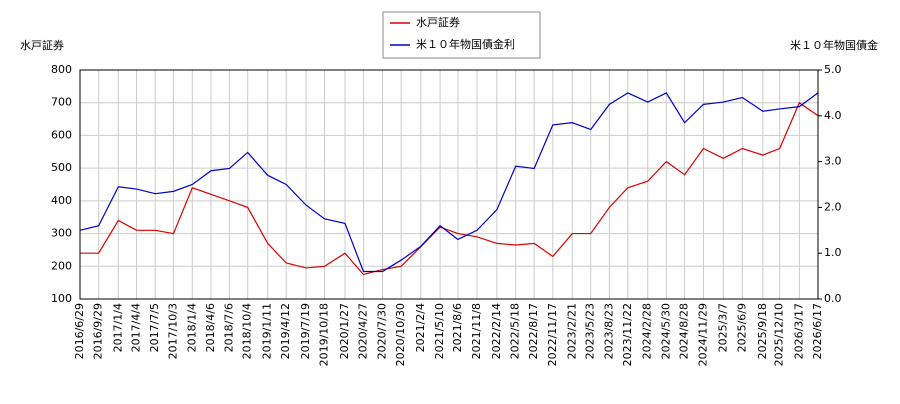 This screenshot has width=900, height=404. What do you see at coordinates (98, 331) in the screenshot?
I see `x-tick-label: 2016/9/29` at bounding box center [98, 331].